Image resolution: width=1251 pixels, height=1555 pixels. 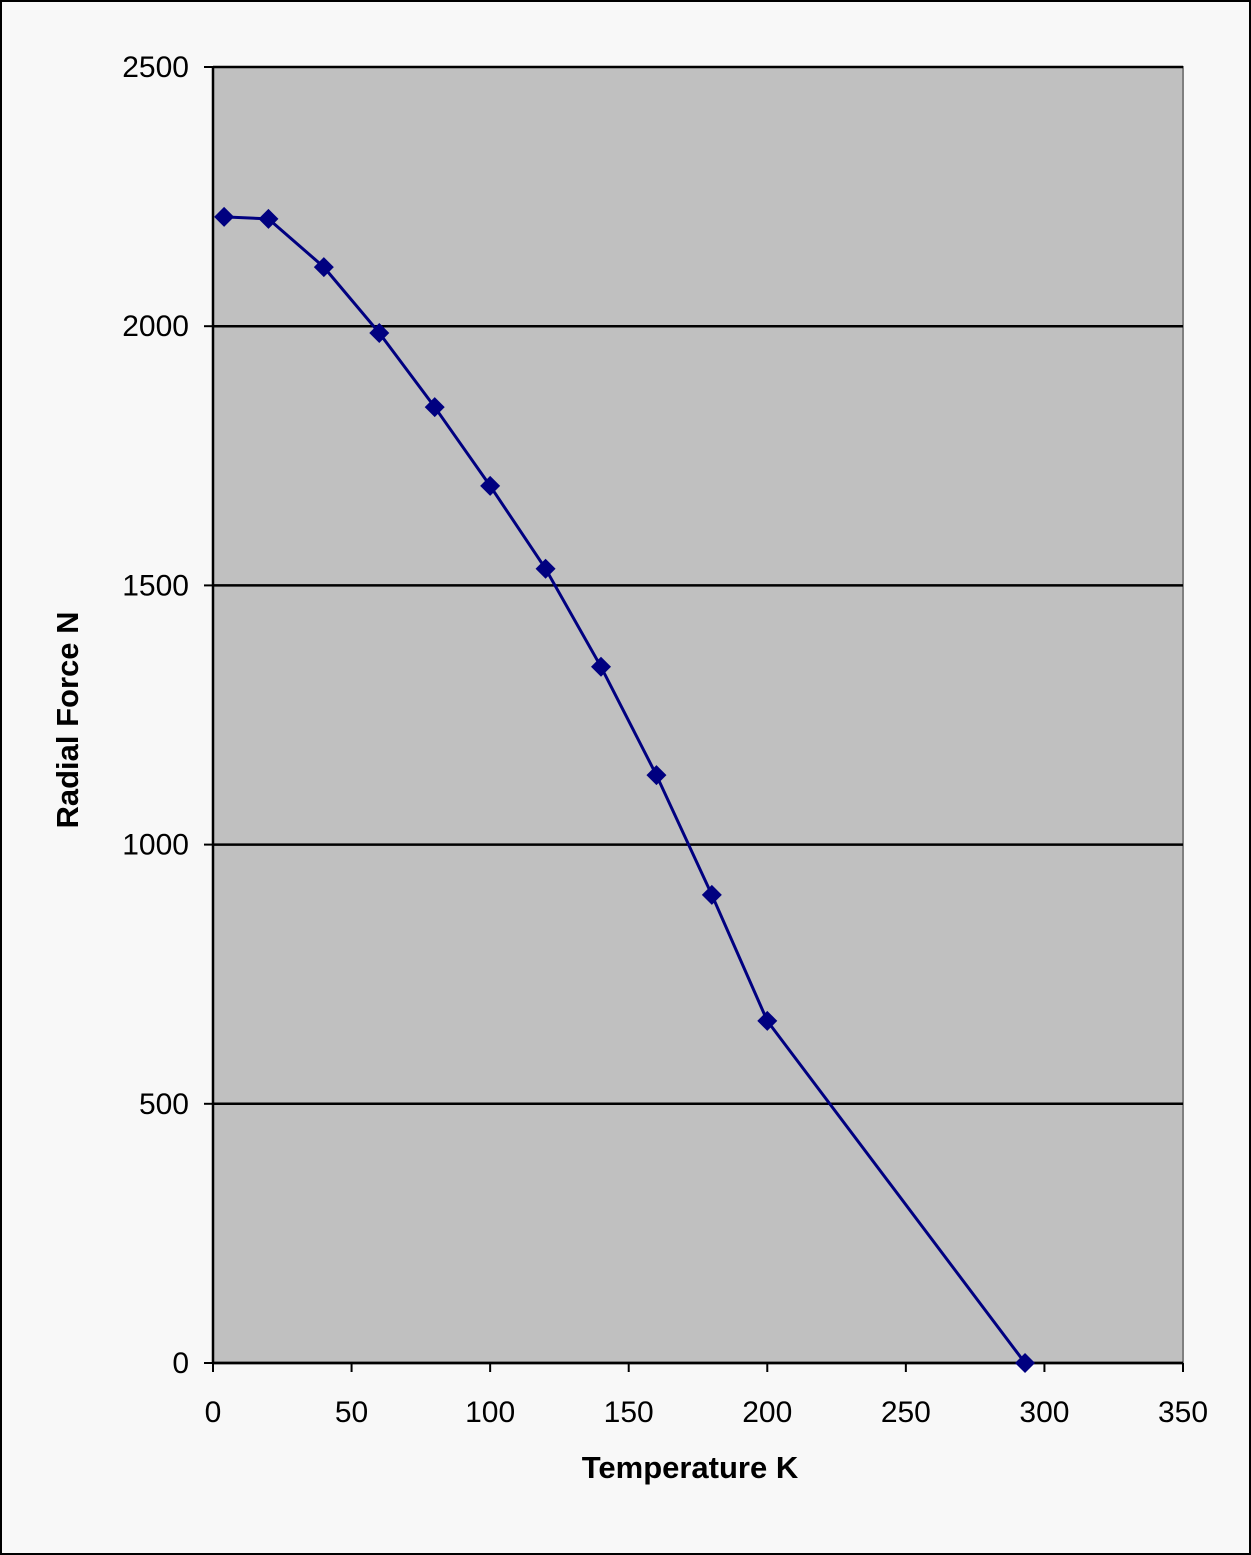 What do you see at coordinates (67, 719) in the screenshot?
I see `y-axis-label: Radial Force N` at bounding box center [67, 719].